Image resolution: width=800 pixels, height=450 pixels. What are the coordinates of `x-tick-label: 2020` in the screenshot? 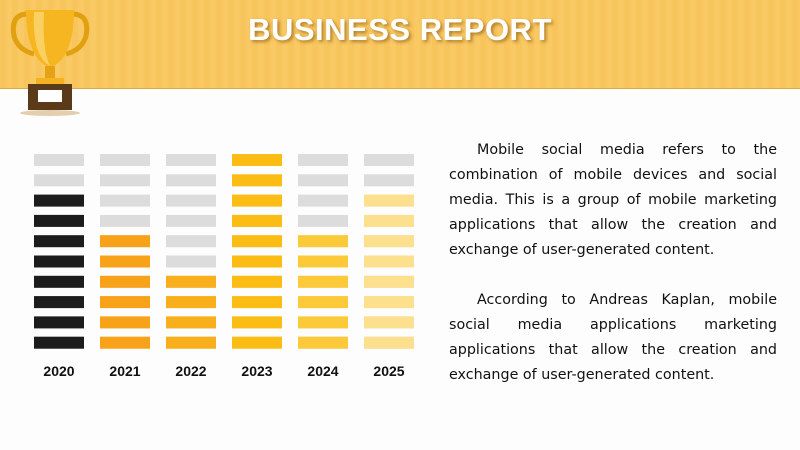 It's located at (58, 371).